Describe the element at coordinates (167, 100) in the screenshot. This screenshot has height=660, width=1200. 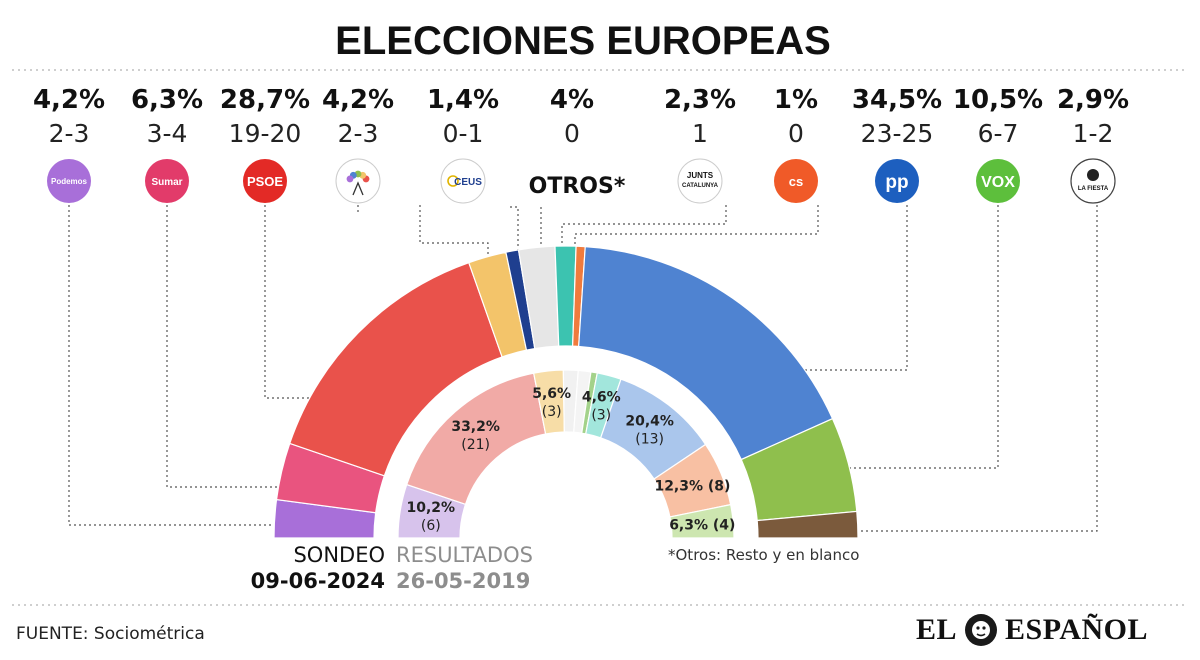
I see `party-pct-sumar: 6,3%` at that location.